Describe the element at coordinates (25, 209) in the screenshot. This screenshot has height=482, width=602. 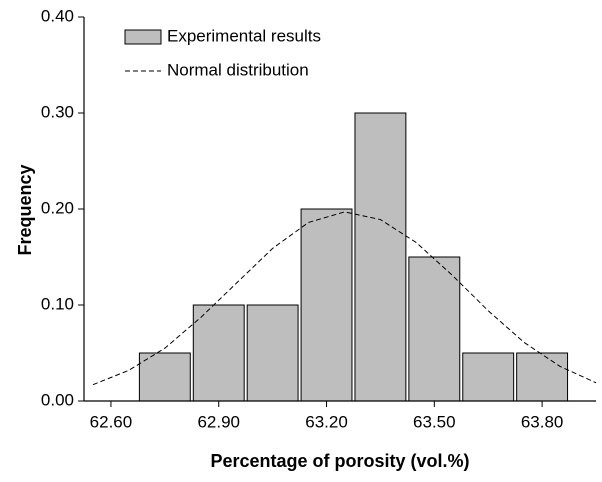
I see `y-axis-label: Frequency` at that location.